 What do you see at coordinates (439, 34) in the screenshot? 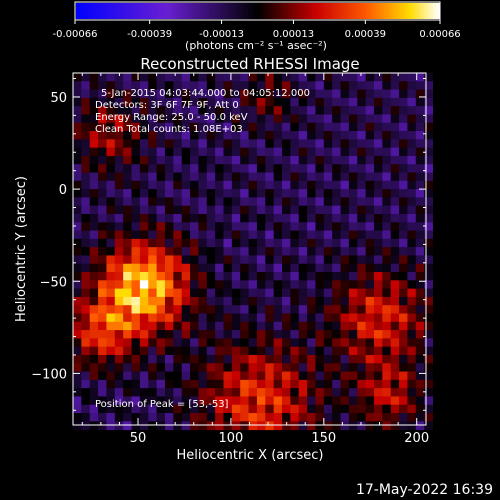
I see `colorbar-tick-label: 0.00066` at bounding box center [439, 34].